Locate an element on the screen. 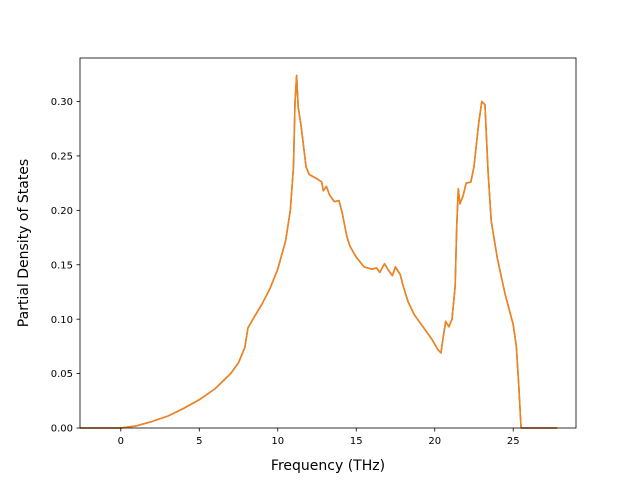 The image size is (640, 480). y-tick-label: 0.30 is located at coordinates (62, 102).